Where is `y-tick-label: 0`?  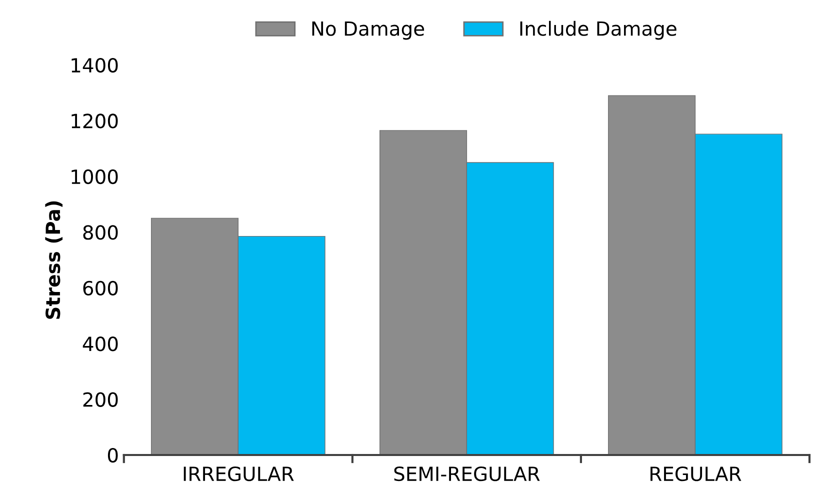
y-tick-label: 0 is located at coordinates (113, 455).